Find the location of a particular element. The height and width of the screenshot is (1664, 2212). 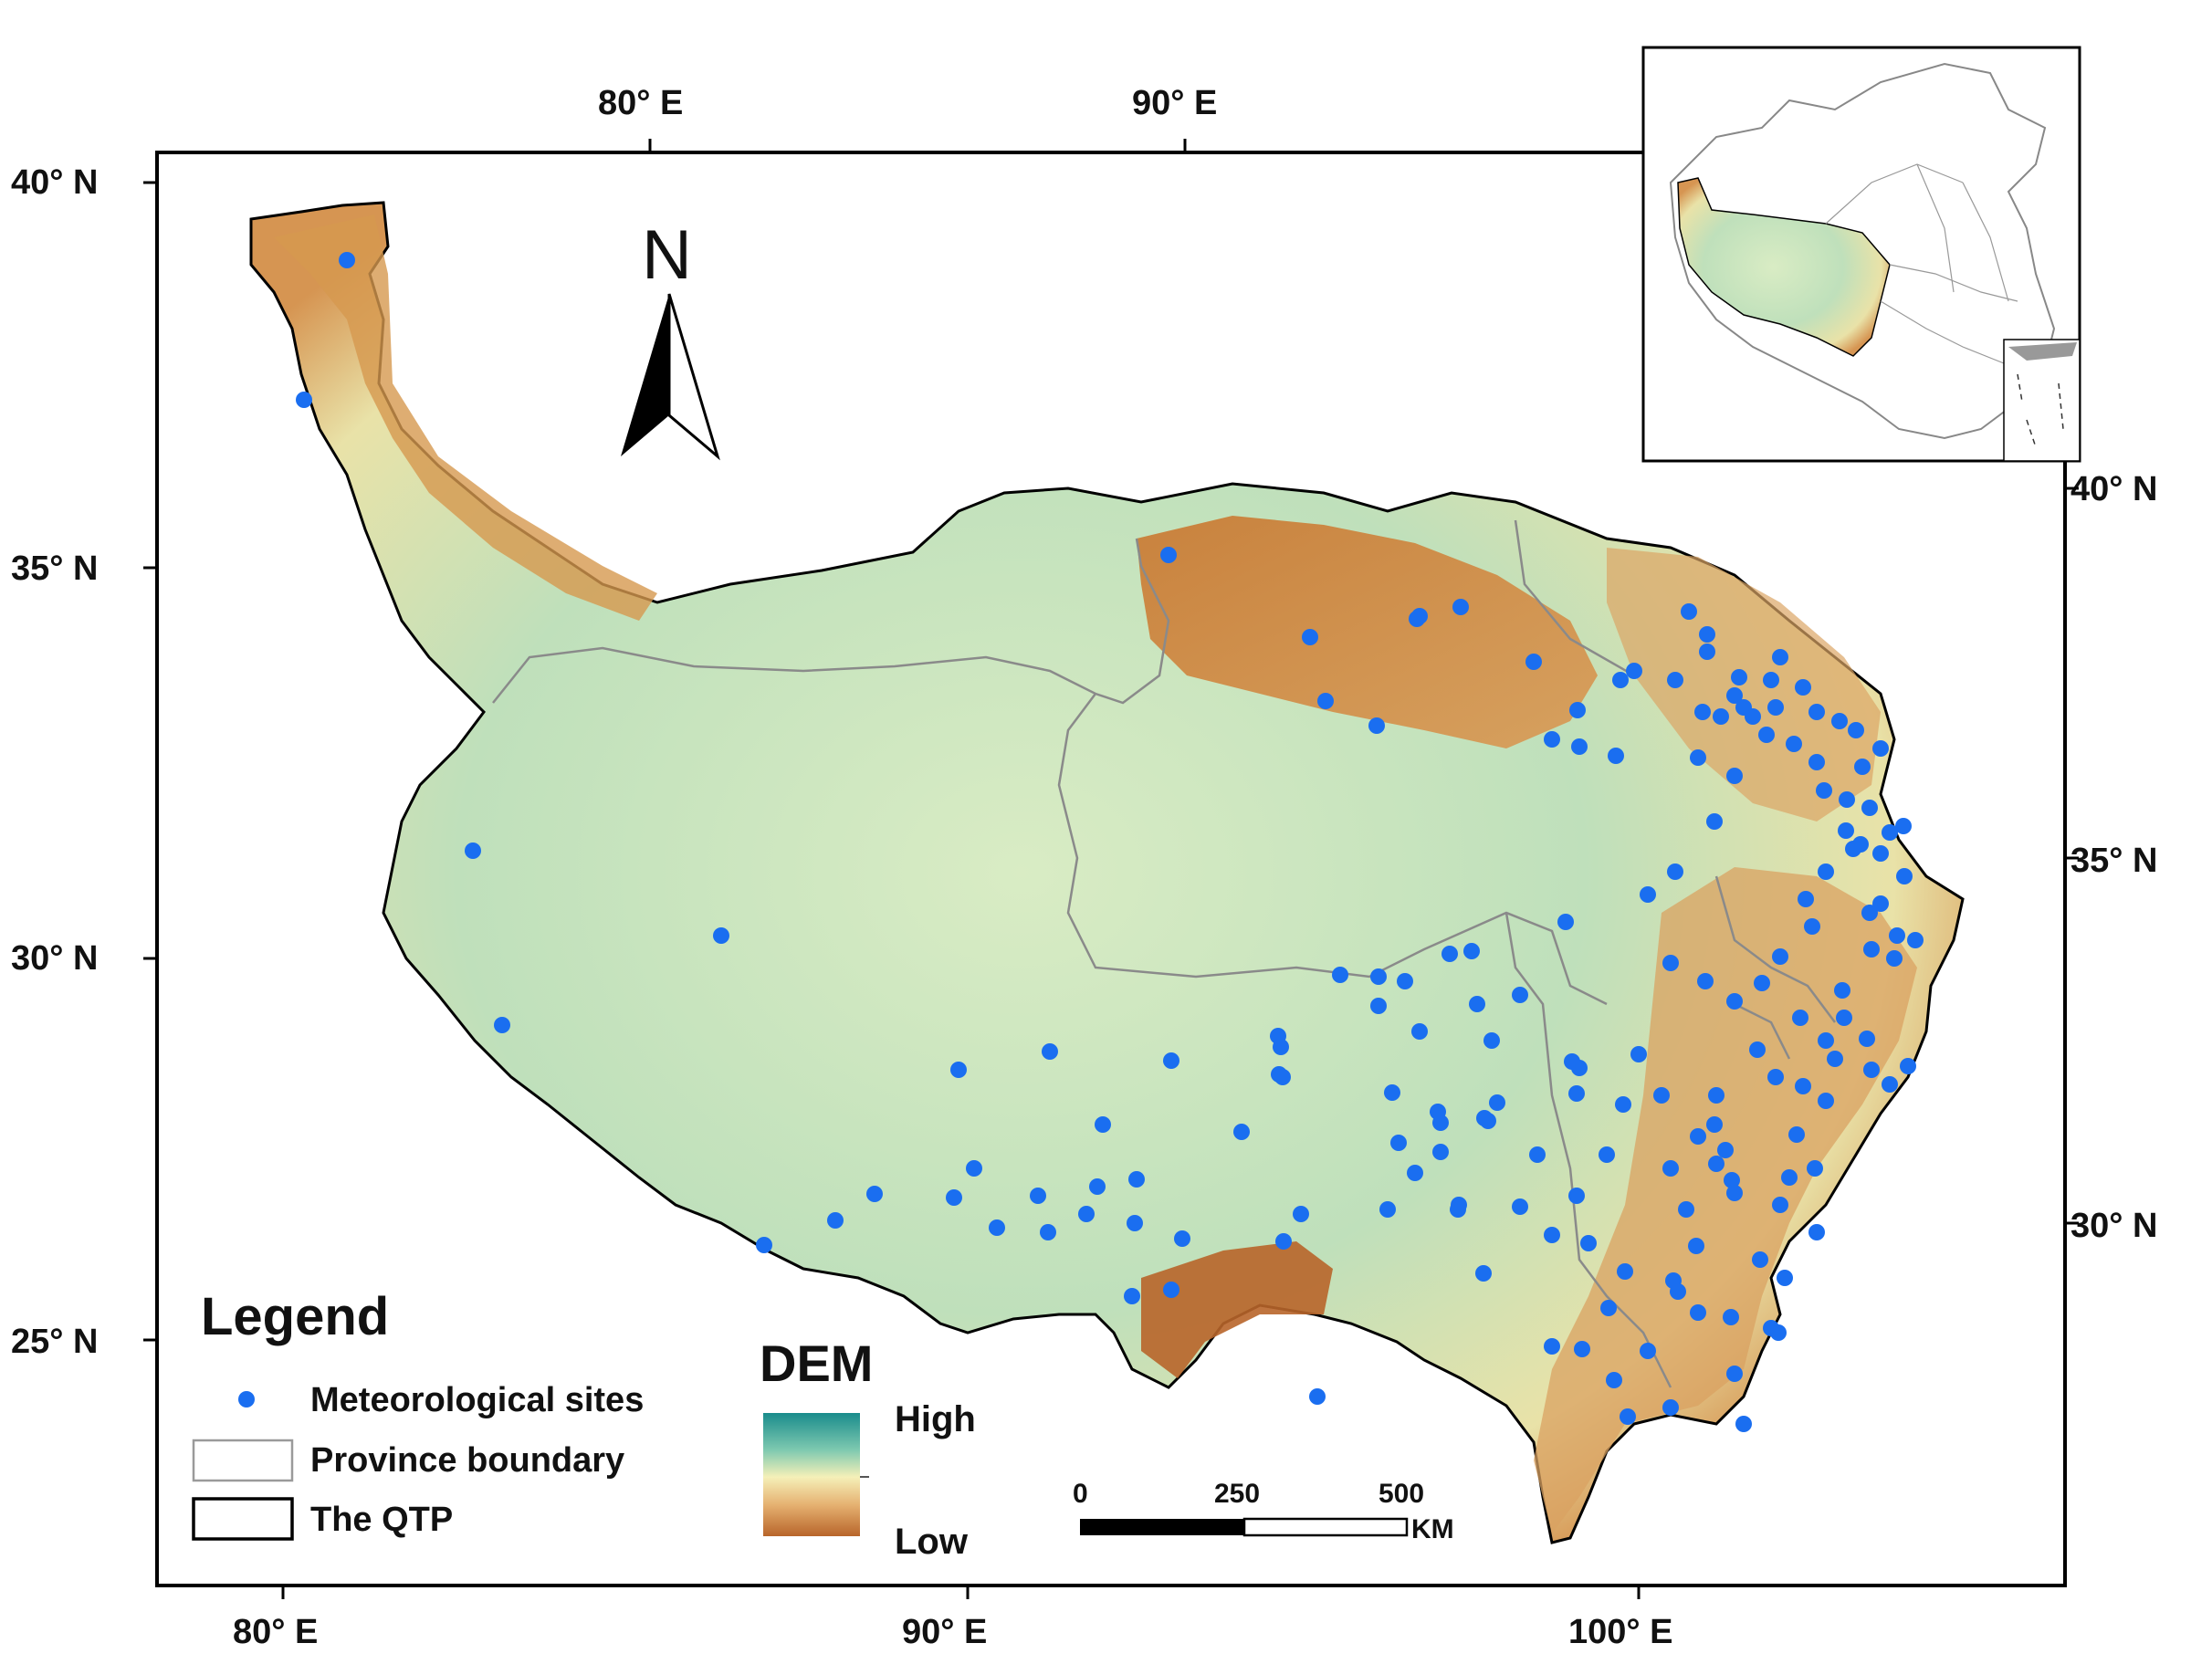

dem-low-label: Low is located at coordinates (932, 1542).